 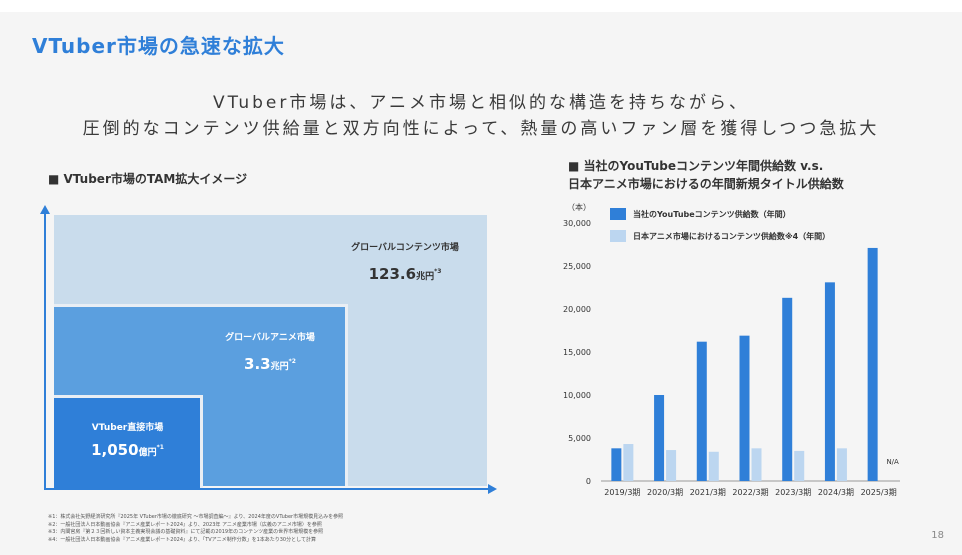 I want to click on page-title: VTuber市場の急速な拡大, so click(x=158, y=46).